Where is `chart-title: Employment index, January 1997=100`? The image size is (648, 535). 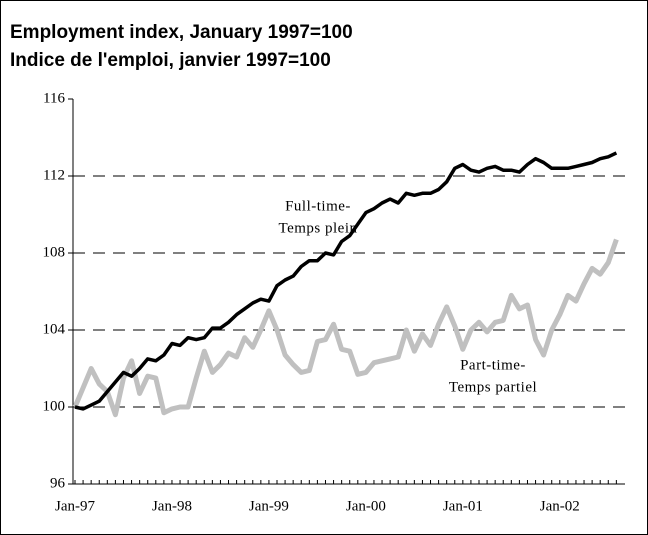
chart-title: Employment index, January 1997=100 is located at coordinates (181, 32).